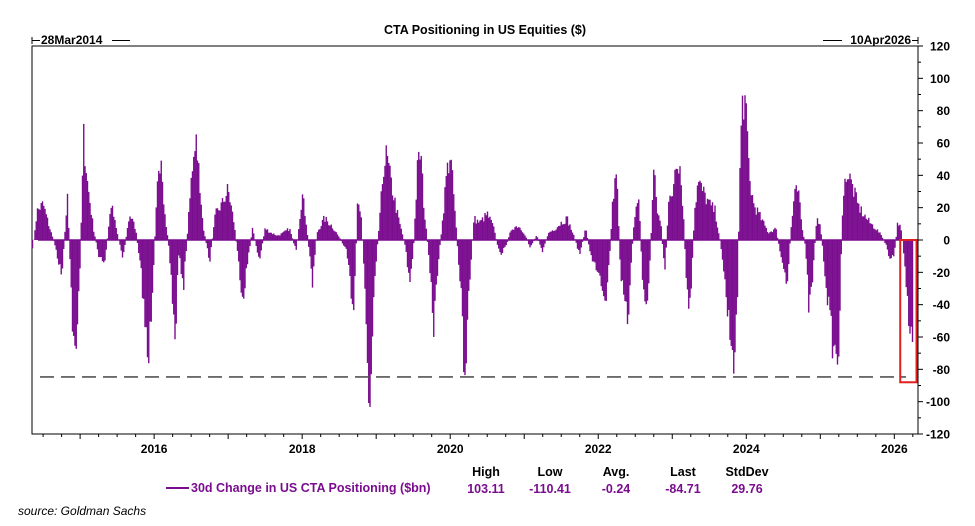 The height and width of the screenshot is (526, 975). I want to click on y-axis: 120 100 80 60 40 20 0 -20 -40 -60 -80 -100 -120, so click(934, 241).